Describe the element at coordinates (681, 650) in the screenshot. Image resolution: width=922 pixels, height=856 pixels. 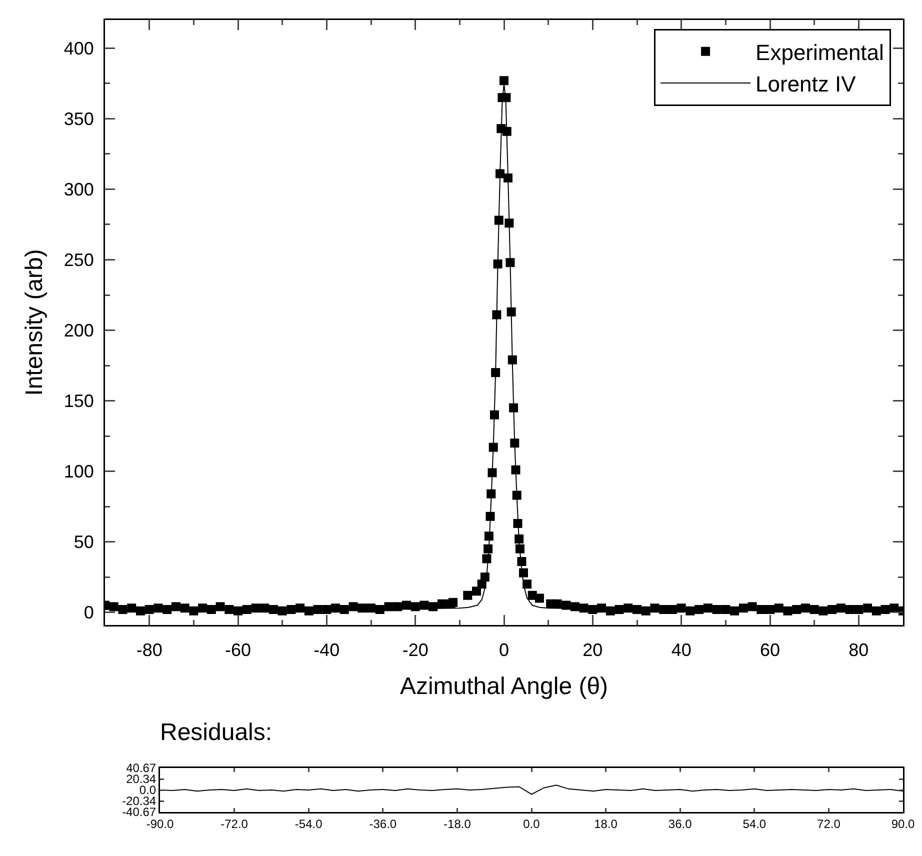
I see `x-tick-label: 40` at that location.